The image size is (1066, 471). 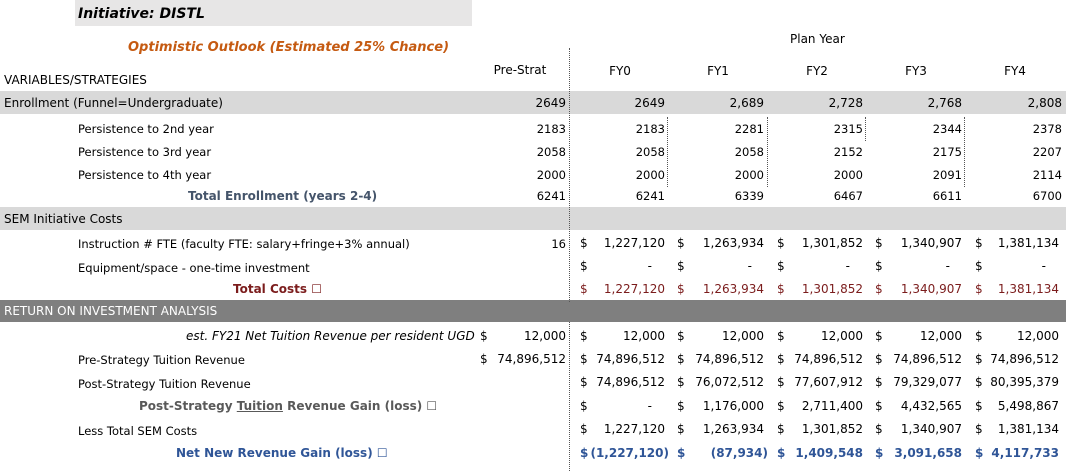 I want to click on pre-tuition-label: Pre-Strategy Tuition Revenue, so click(x=161, y=360).